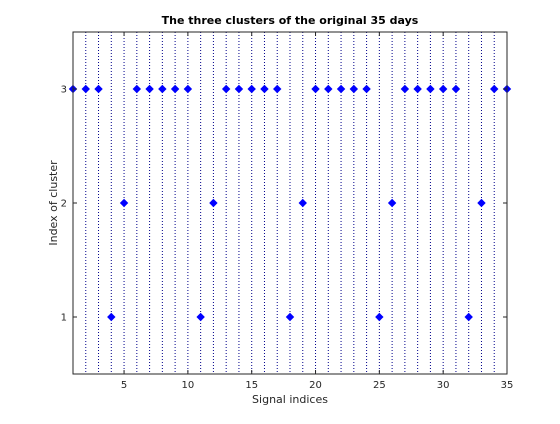  I want to click on y-axis-label: Index of cluster, so click(53, 203).